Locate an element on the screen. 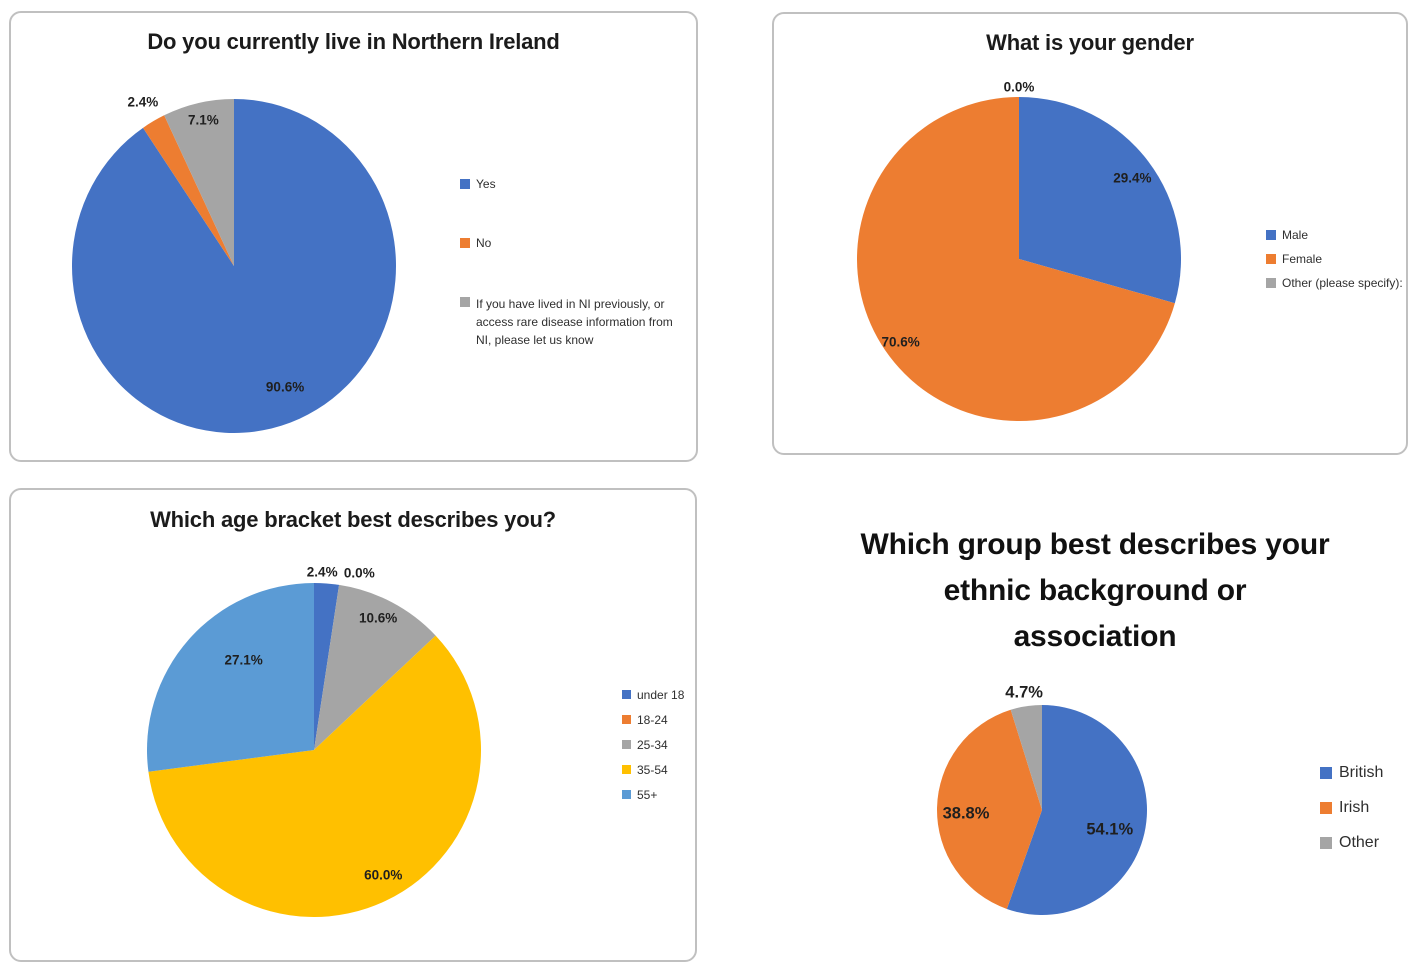 The height and width of the screenshot is (969, 1418). legend-item: British is located at coordinates (1351, 773).